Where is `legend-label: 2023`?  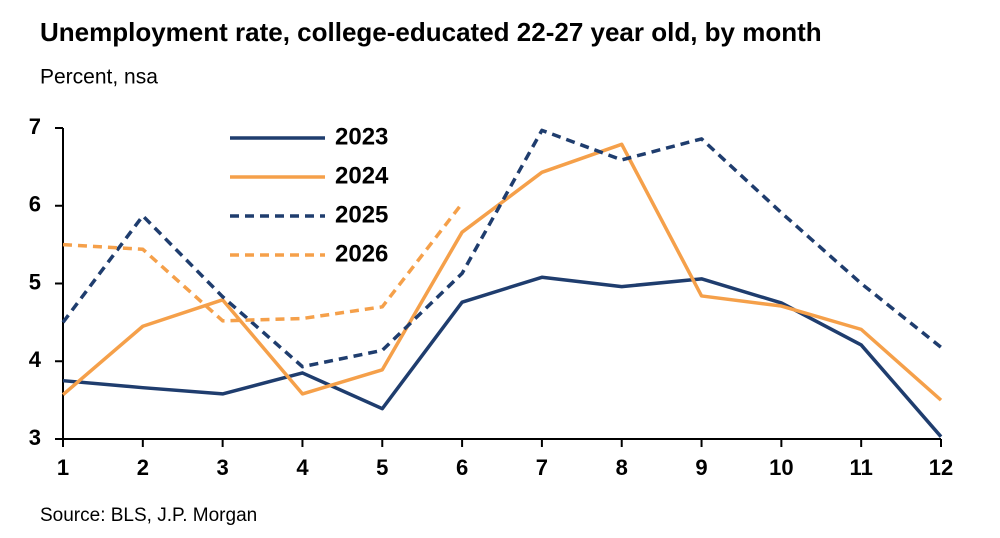
legend-label: 2023 is located at coordinates (361, 136).